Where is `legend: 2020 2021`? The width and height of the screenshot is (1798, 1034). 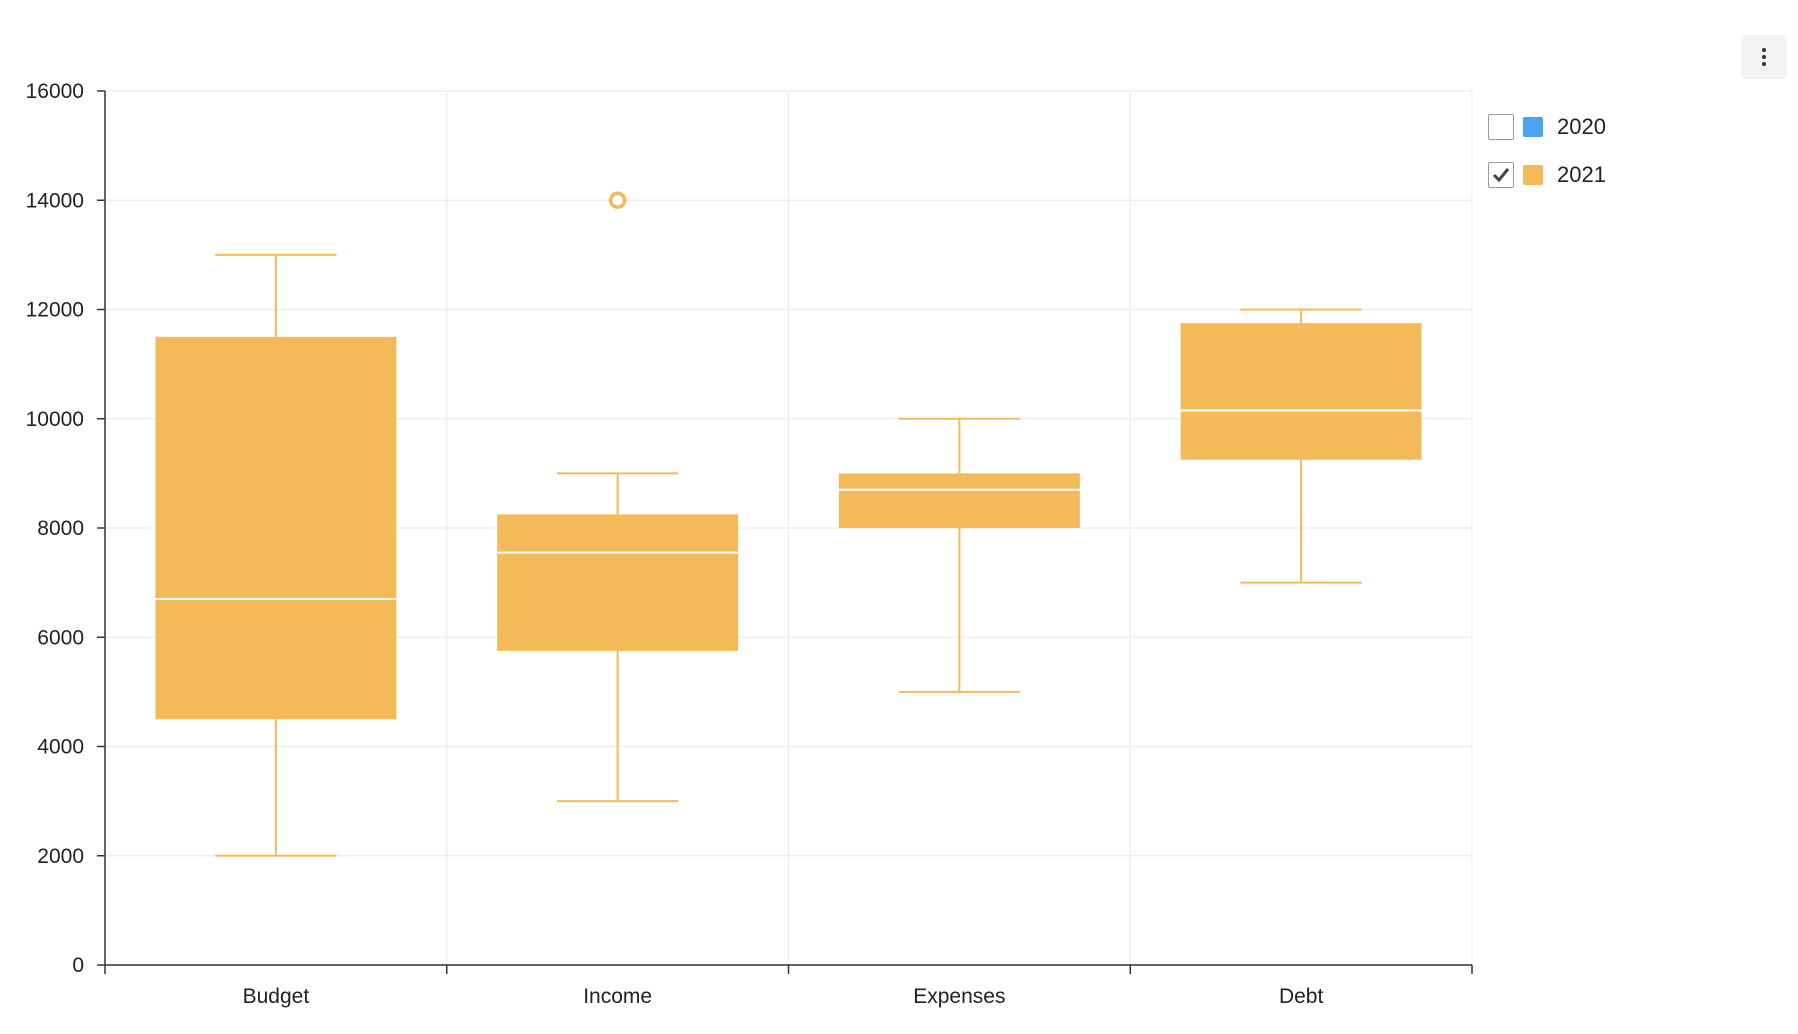
legend: 2020 2021 is located at coordinates (1547, 160).